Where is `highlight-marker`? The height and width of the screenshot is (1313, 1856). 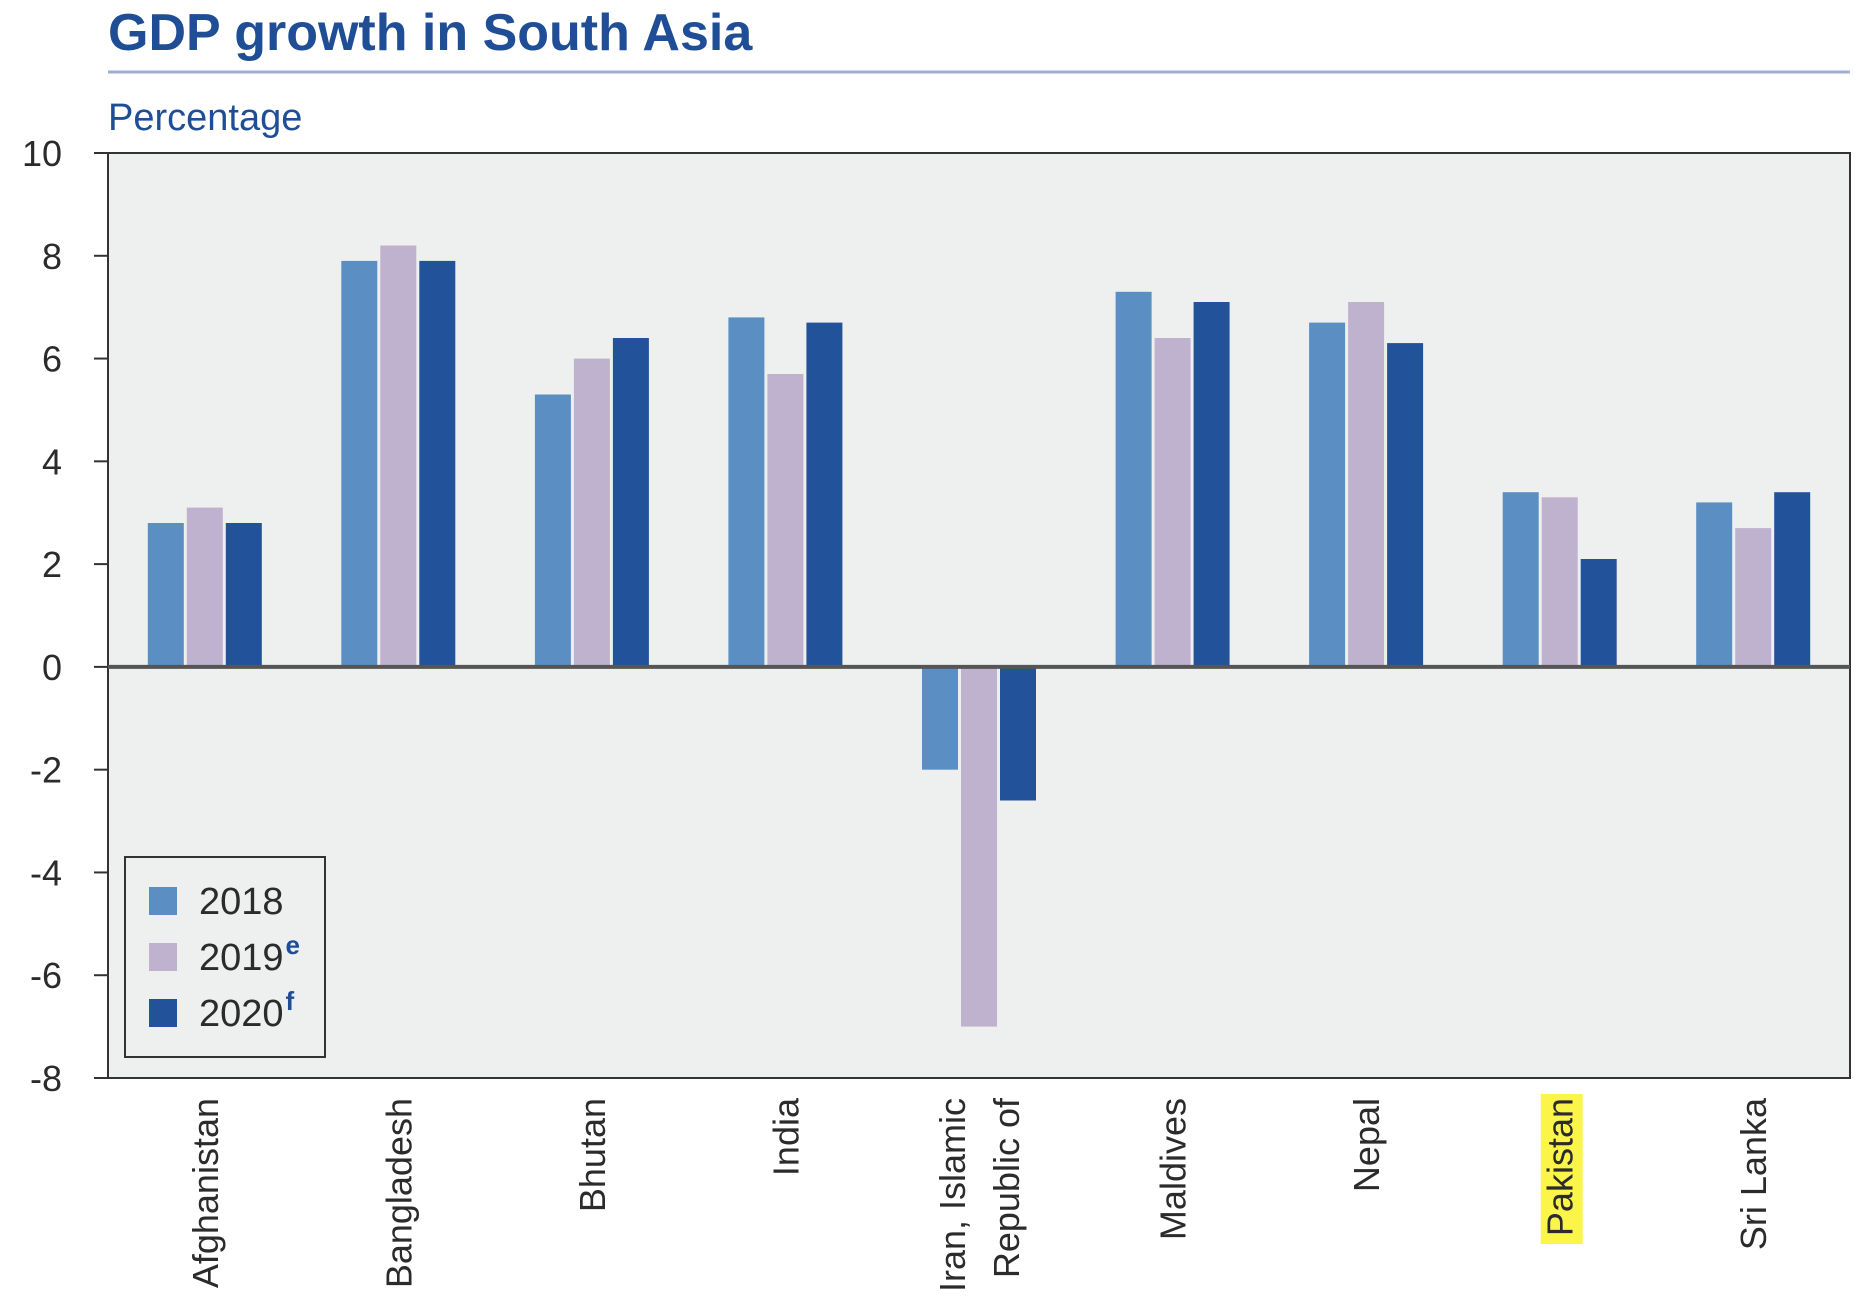
highlight-marker is located at coordinates (1561, 1169).